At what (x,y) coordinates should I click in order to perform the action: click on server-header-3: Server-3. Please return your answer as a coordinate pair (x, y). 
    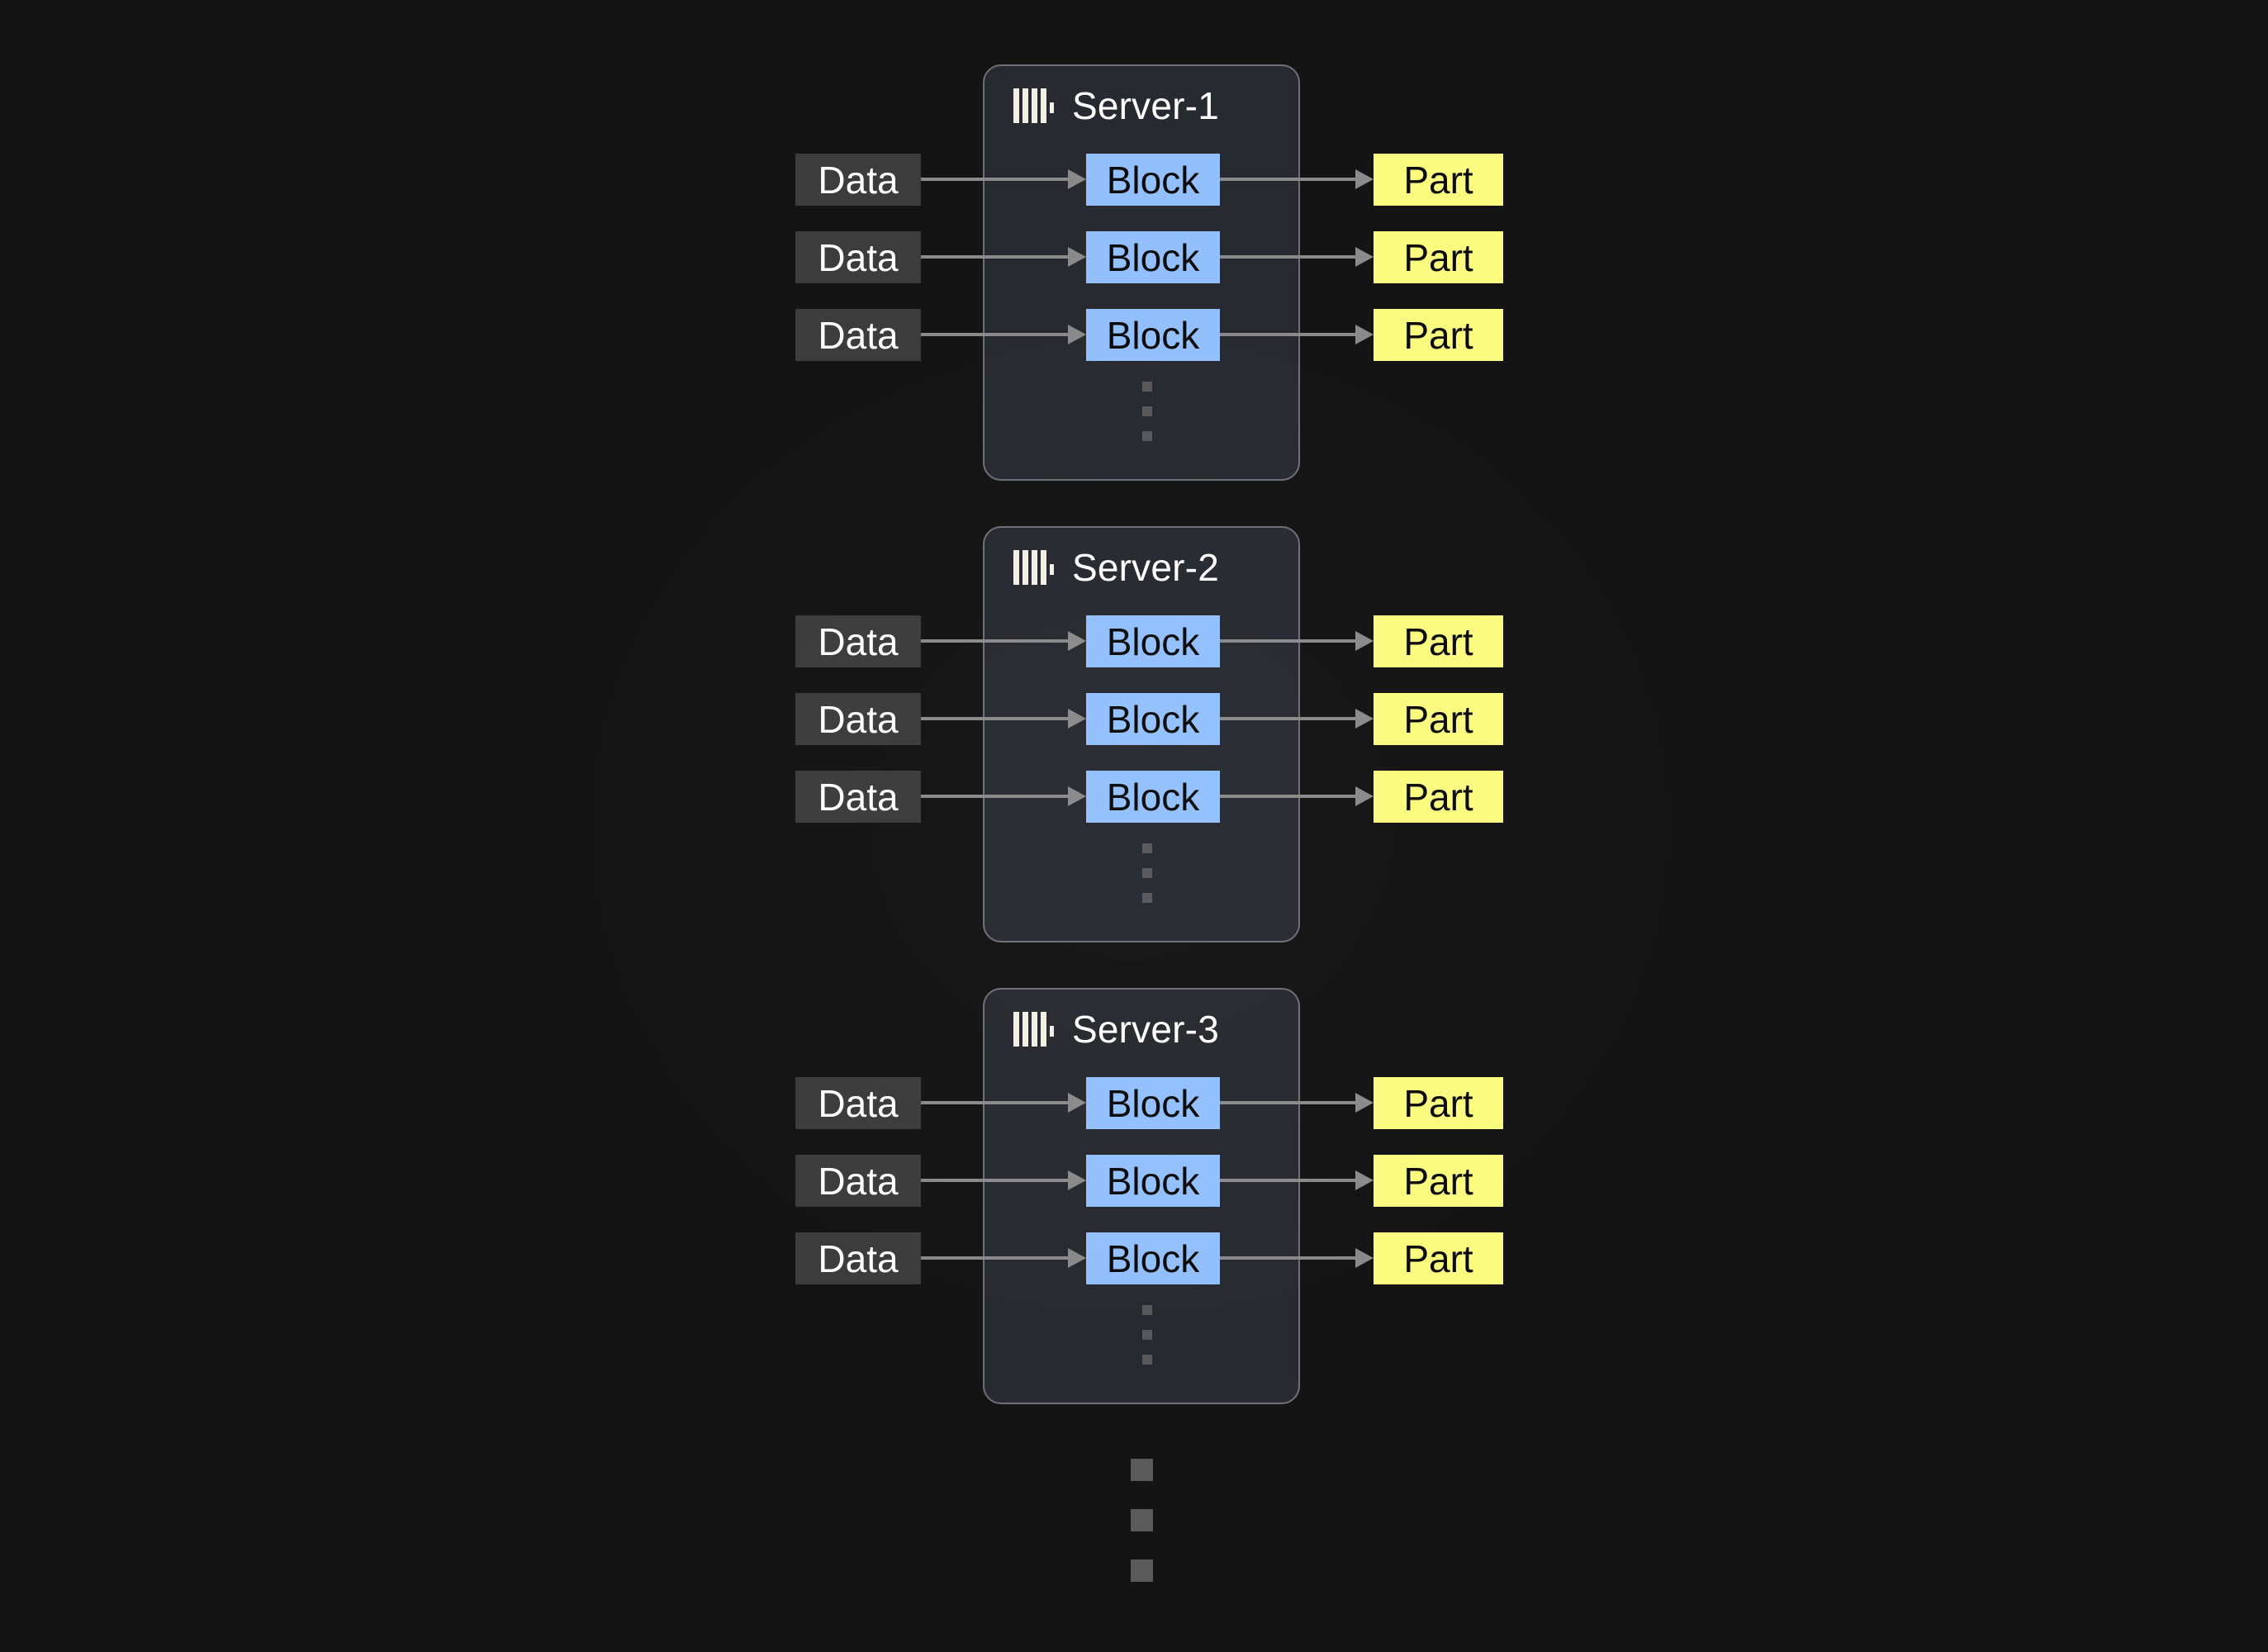
    Looking at the image, I should click on (1116, 1029).